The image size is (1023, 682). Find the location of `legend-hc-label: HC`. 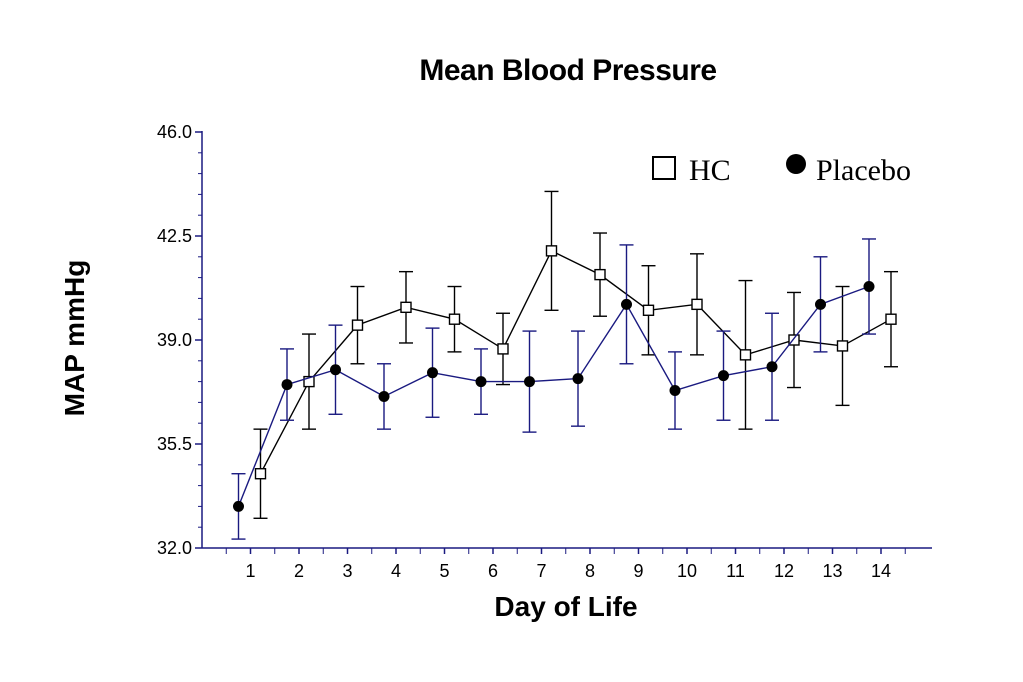

legend-hc-label: HC is located at coordinates (710, 170).